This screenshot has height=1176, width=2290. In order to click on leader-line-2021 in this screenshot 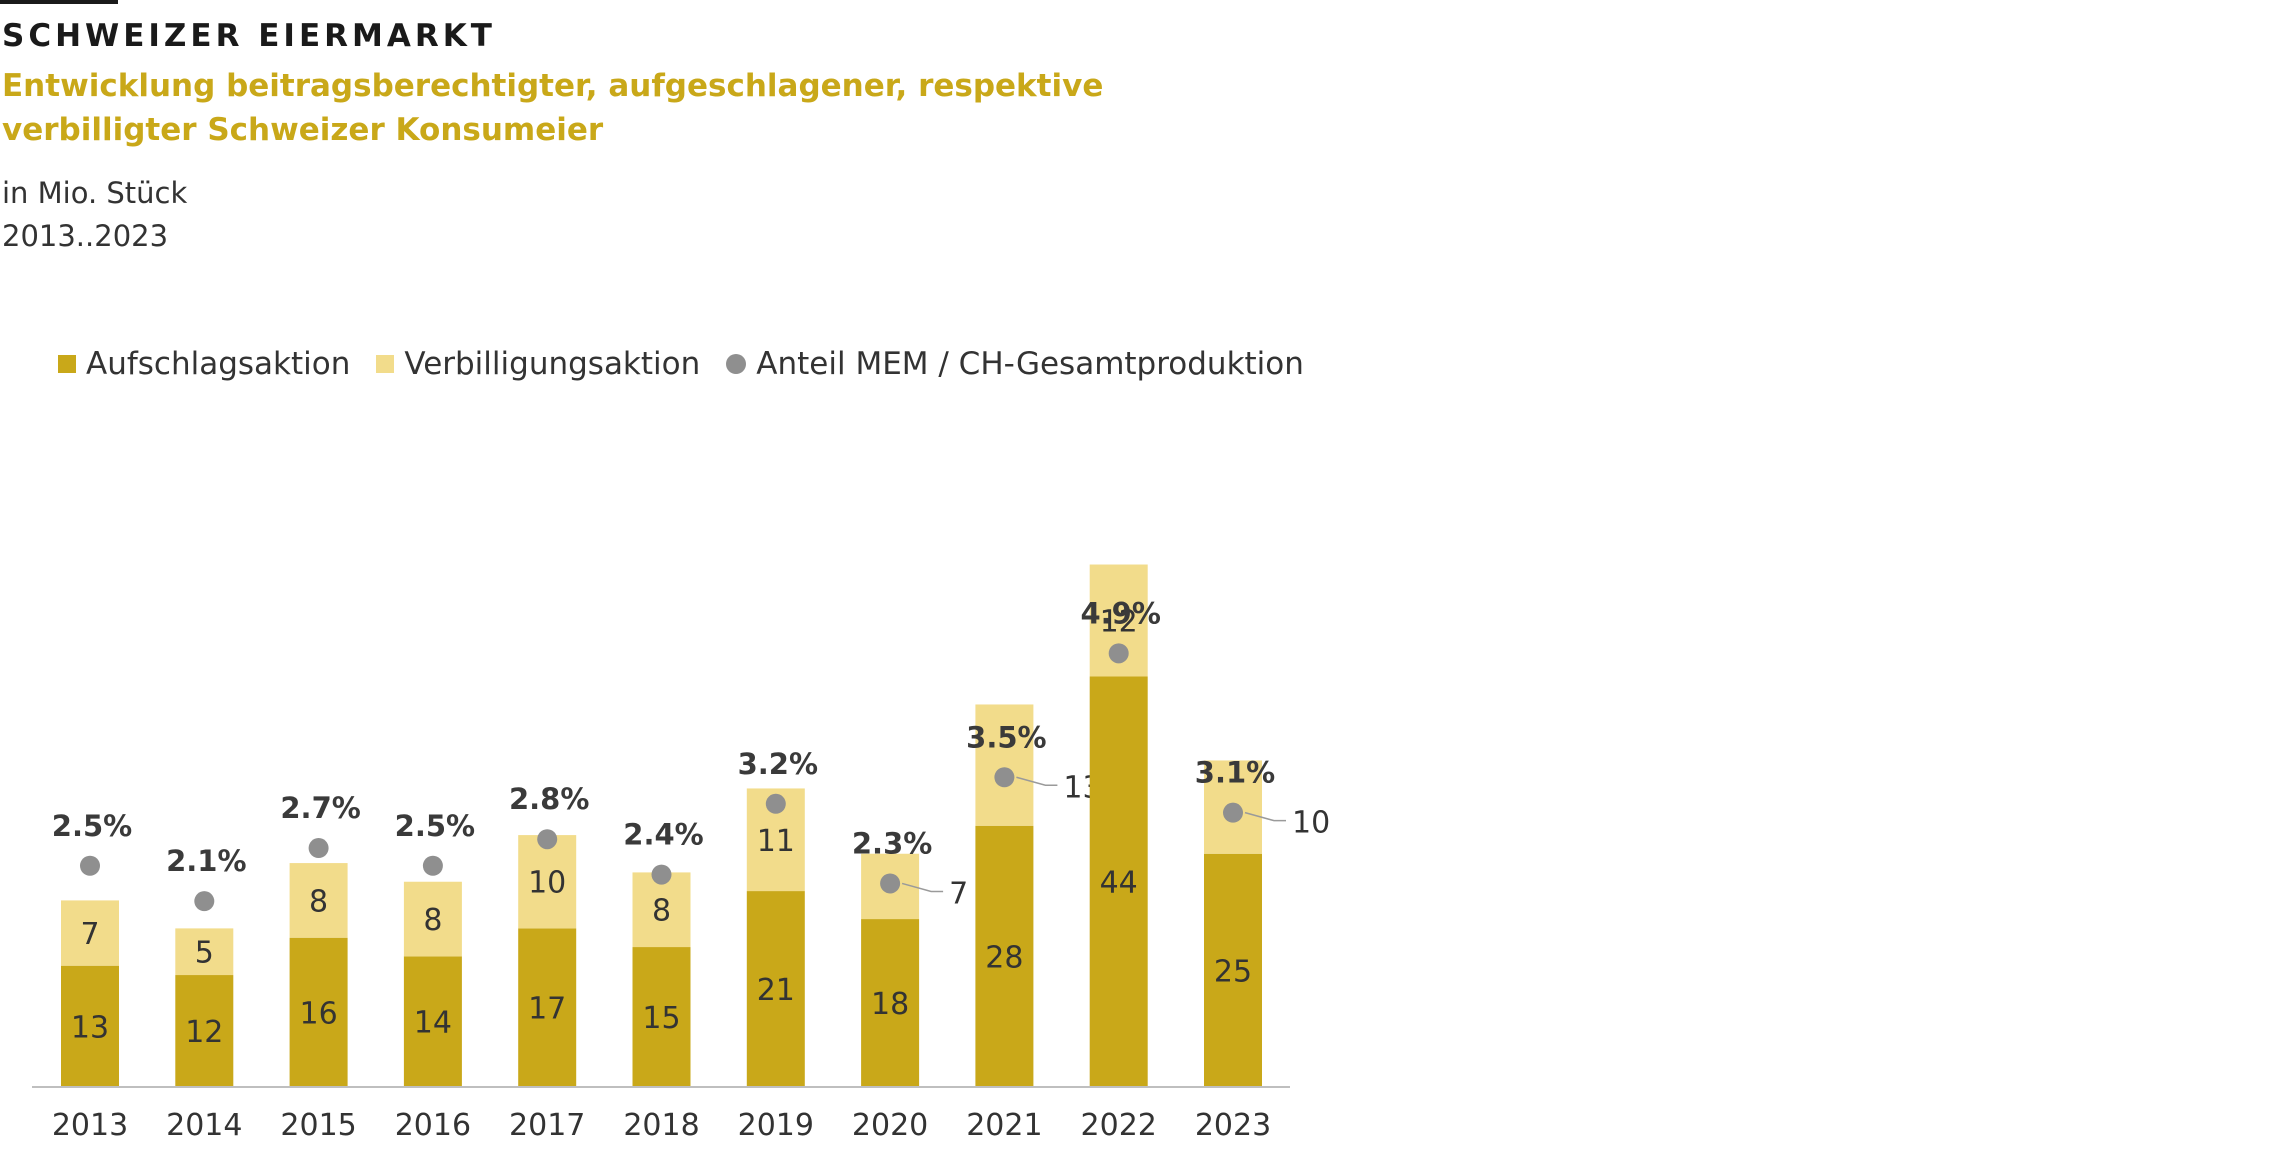, I will do `click(1037, 781)`.